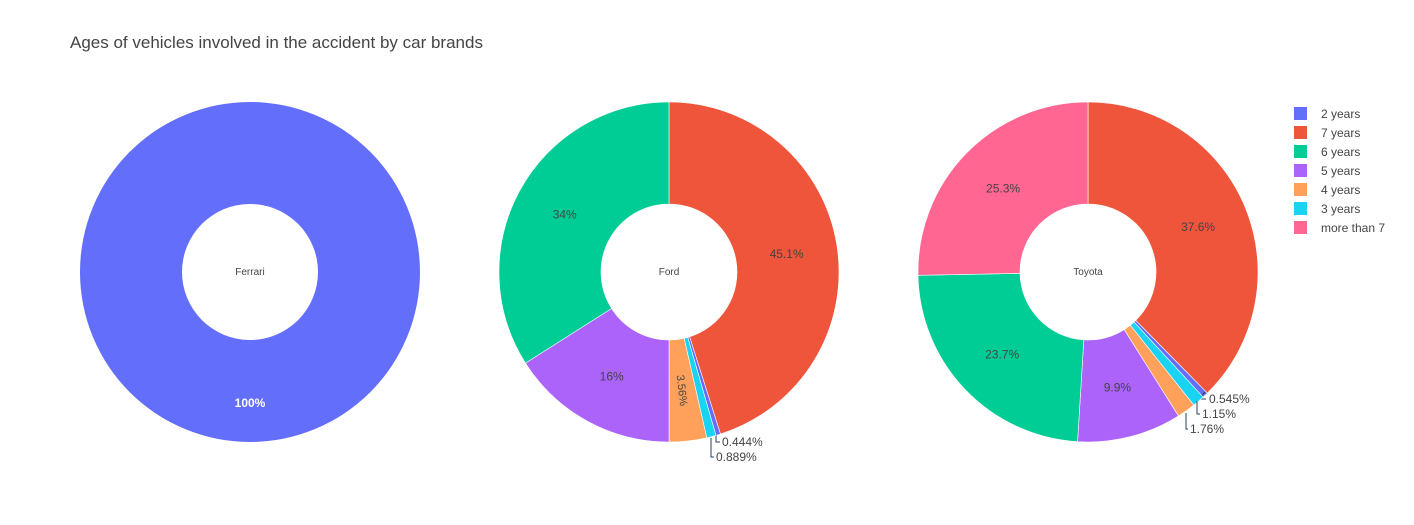 This screenshot has height=525, width=1414. What do you see at coordinates (1219, 414) in the screenshot?
I see `slice-label: 1.15%` at bounding box center [1219, 414].